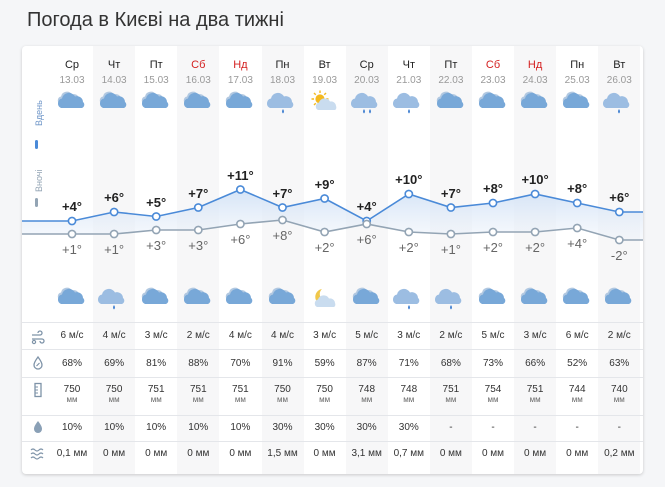 This screenshot has width=665, height=487. What do you see at coordinates (577, 363) in the screenshot?
I see `humidity-value: 52%` at bounding box center [577, 363].